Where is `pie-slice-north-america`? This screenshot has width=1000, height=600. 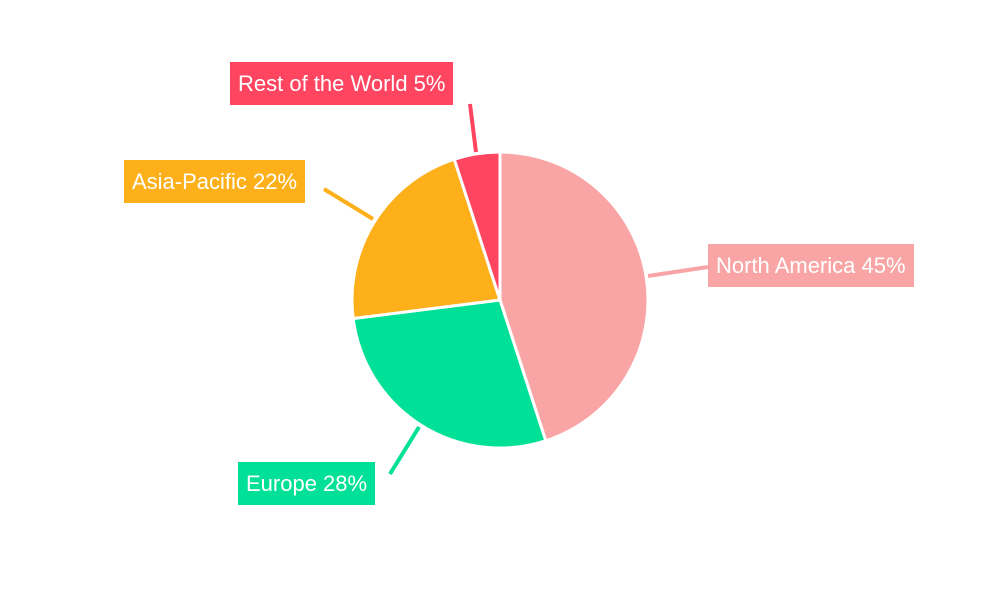 pie-slice-north-america is located at coordinates (574, 296).